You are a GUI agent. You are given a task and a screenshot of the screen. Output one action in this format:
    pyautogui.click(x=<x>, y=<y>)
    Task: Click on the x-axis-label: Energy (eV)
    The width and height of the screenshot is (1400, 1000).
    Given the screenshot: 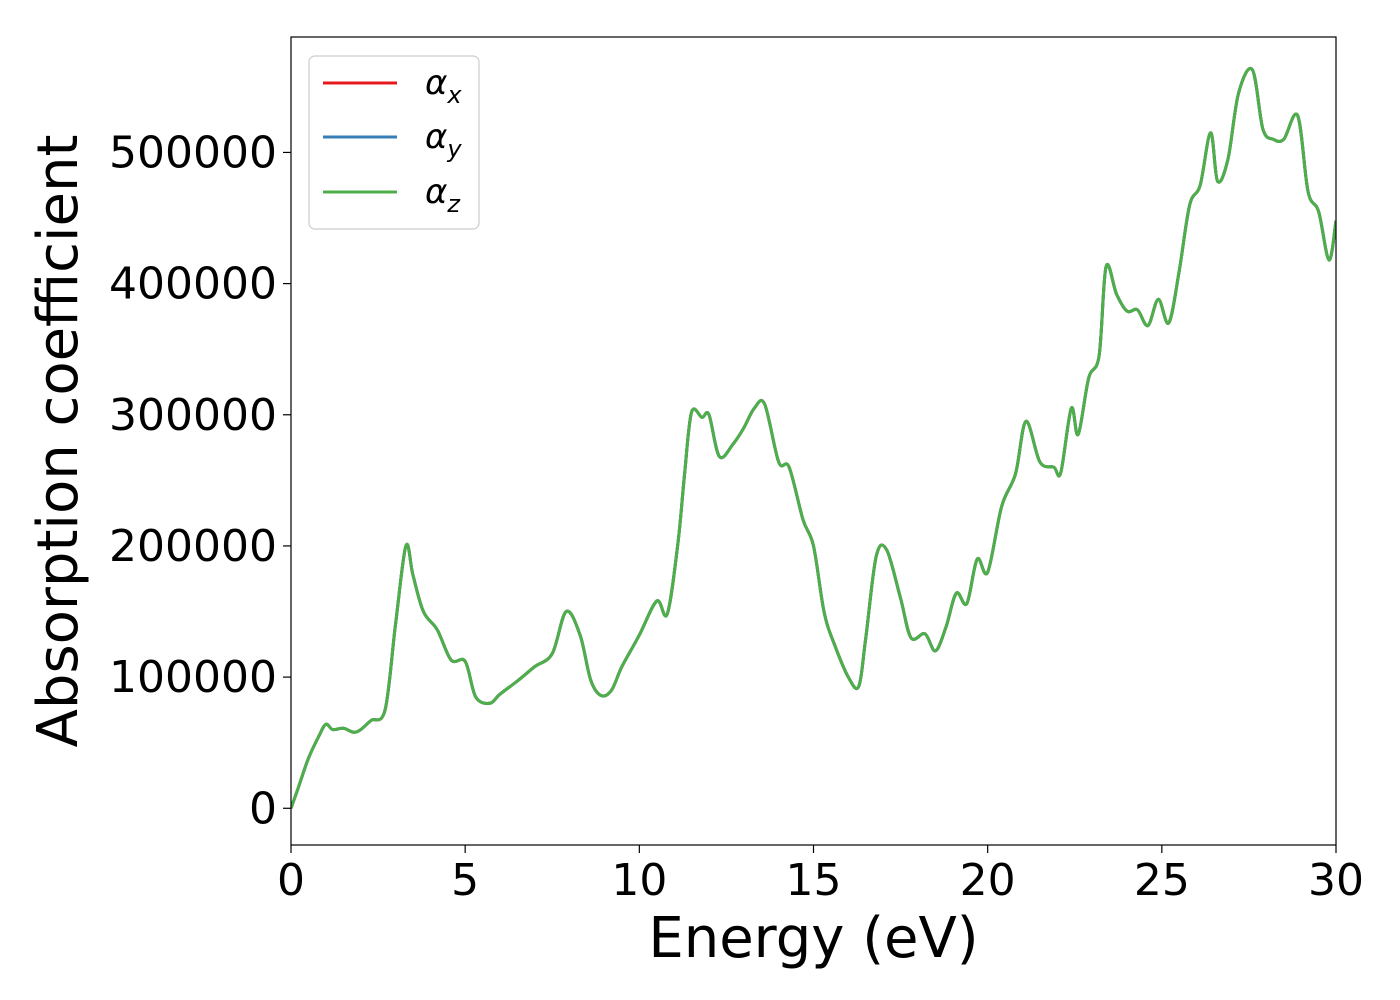 What is the action you would take?
    pyautogui.click(x=813, y=938)
    